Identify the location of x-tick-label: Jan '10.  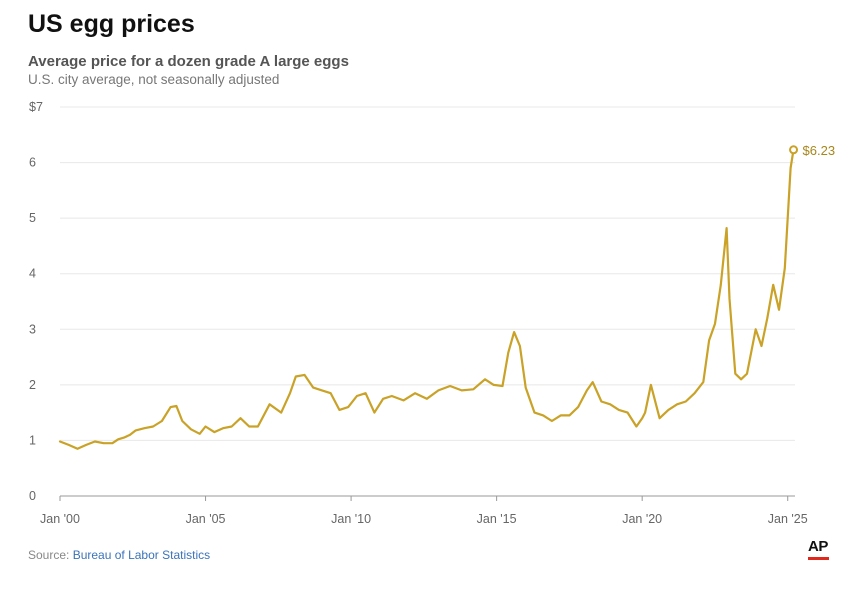
(351, 519).